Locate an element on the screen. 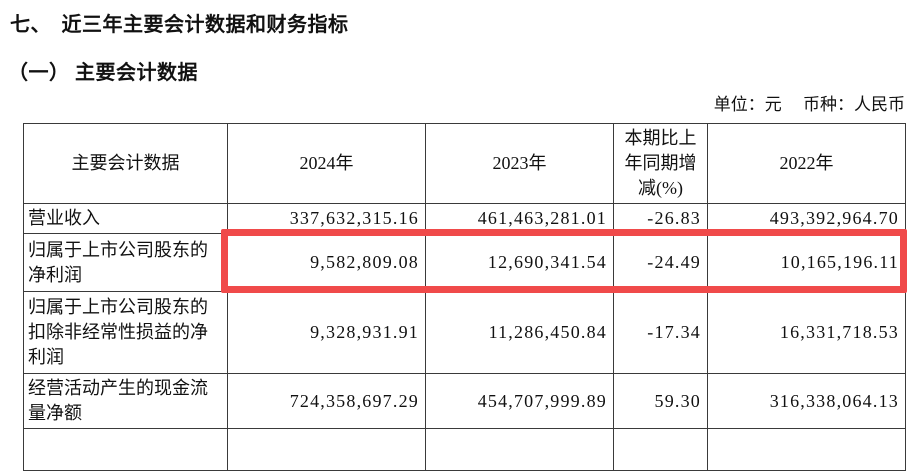 Image resolution: width=912 pixels, height=471 pixels. value-2023: 454,707,999.89 is located at coordinates (519, 401).